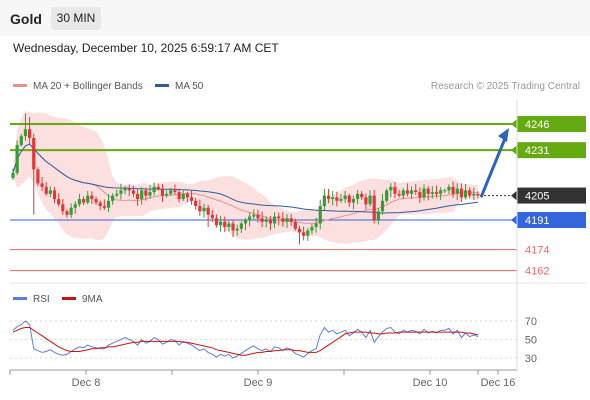  Describe the element at coordinates (531, 359) in the screenshot. I see `rsi-tick-30: 30` at that location.